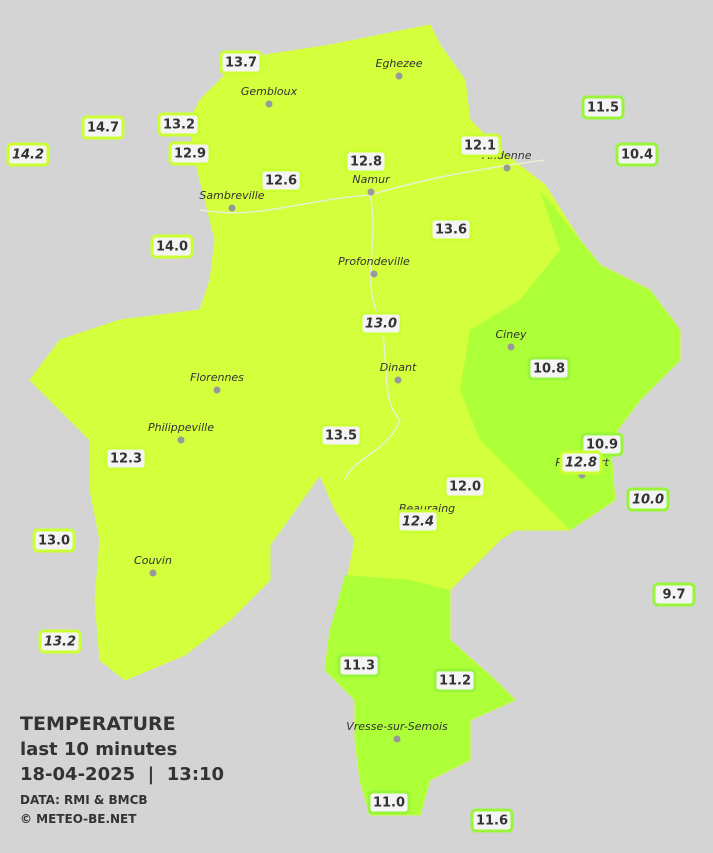  I want to click on station-value: 10.0, so click(648, 500).